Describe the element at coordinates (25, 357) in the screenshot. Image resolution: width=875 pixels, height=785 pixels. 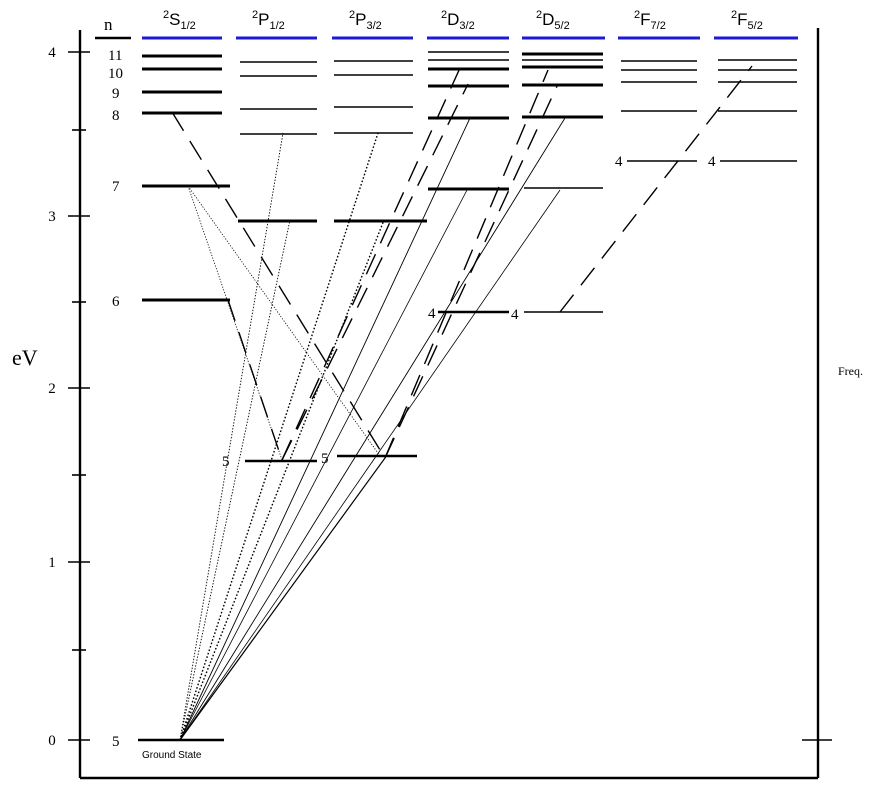
I see `y-axis-label: eV` at that location.